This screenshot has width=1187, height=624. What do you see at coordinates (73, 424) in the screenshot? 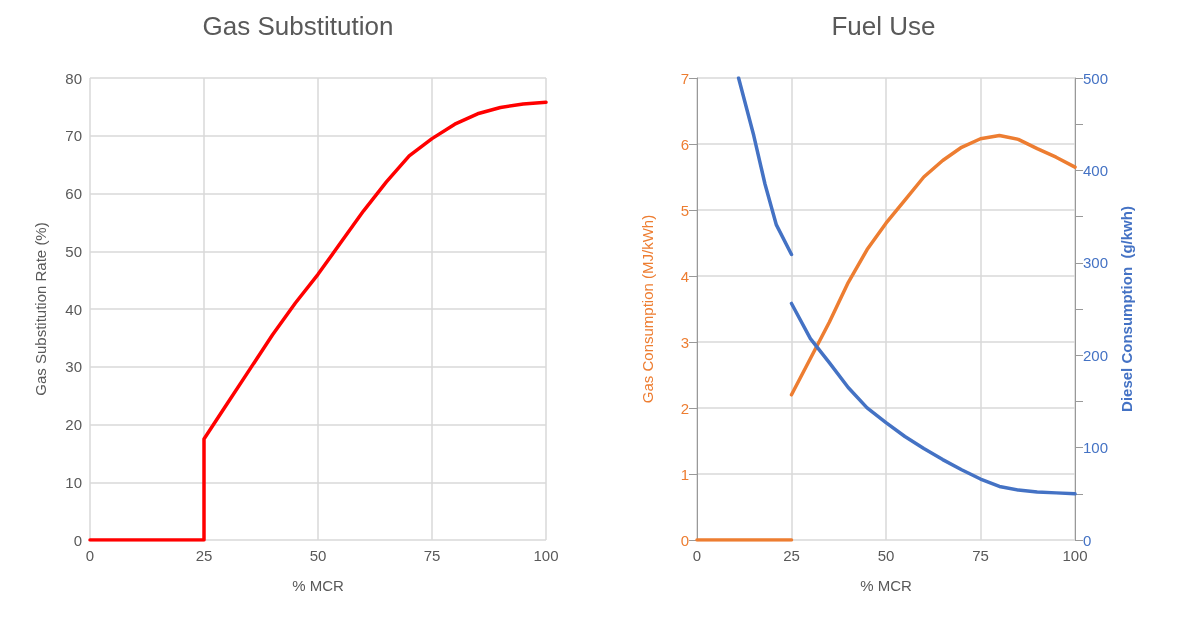
I see `y-tick-label: 20` at bounding box center [73, 424].